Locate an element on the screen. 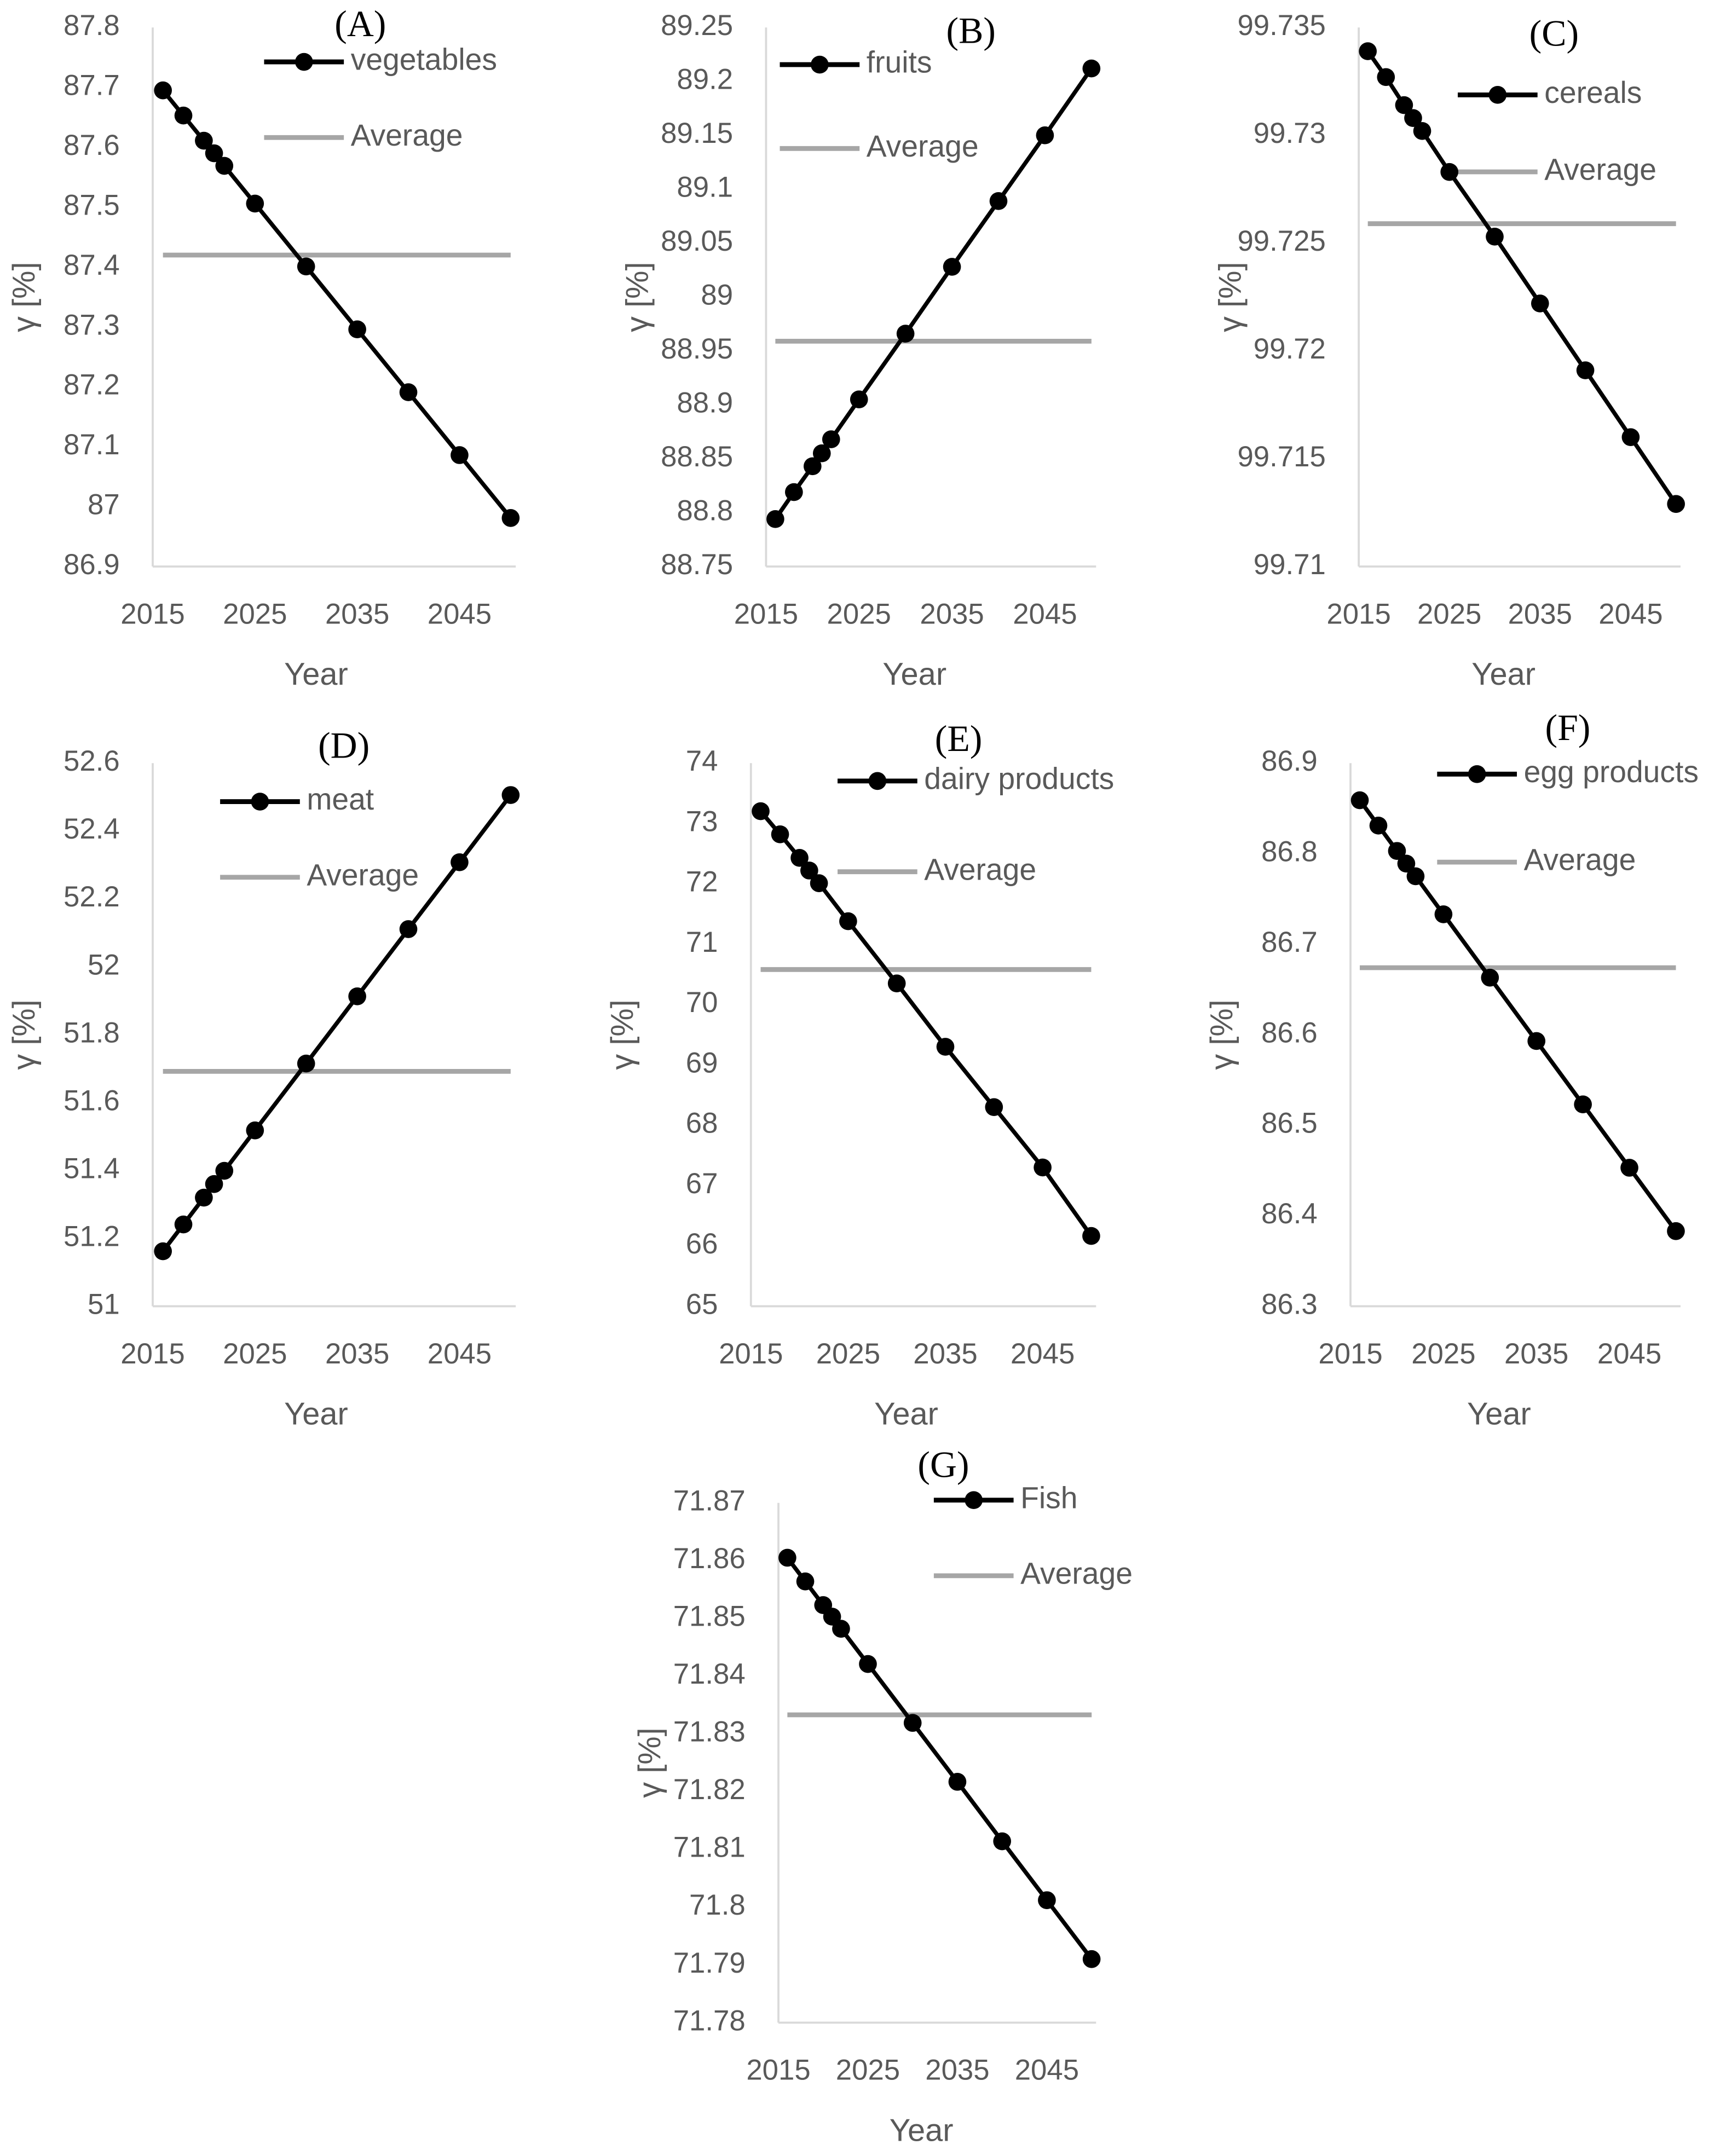  y-tick-label: 70 is located at coordinates (702, 1002).